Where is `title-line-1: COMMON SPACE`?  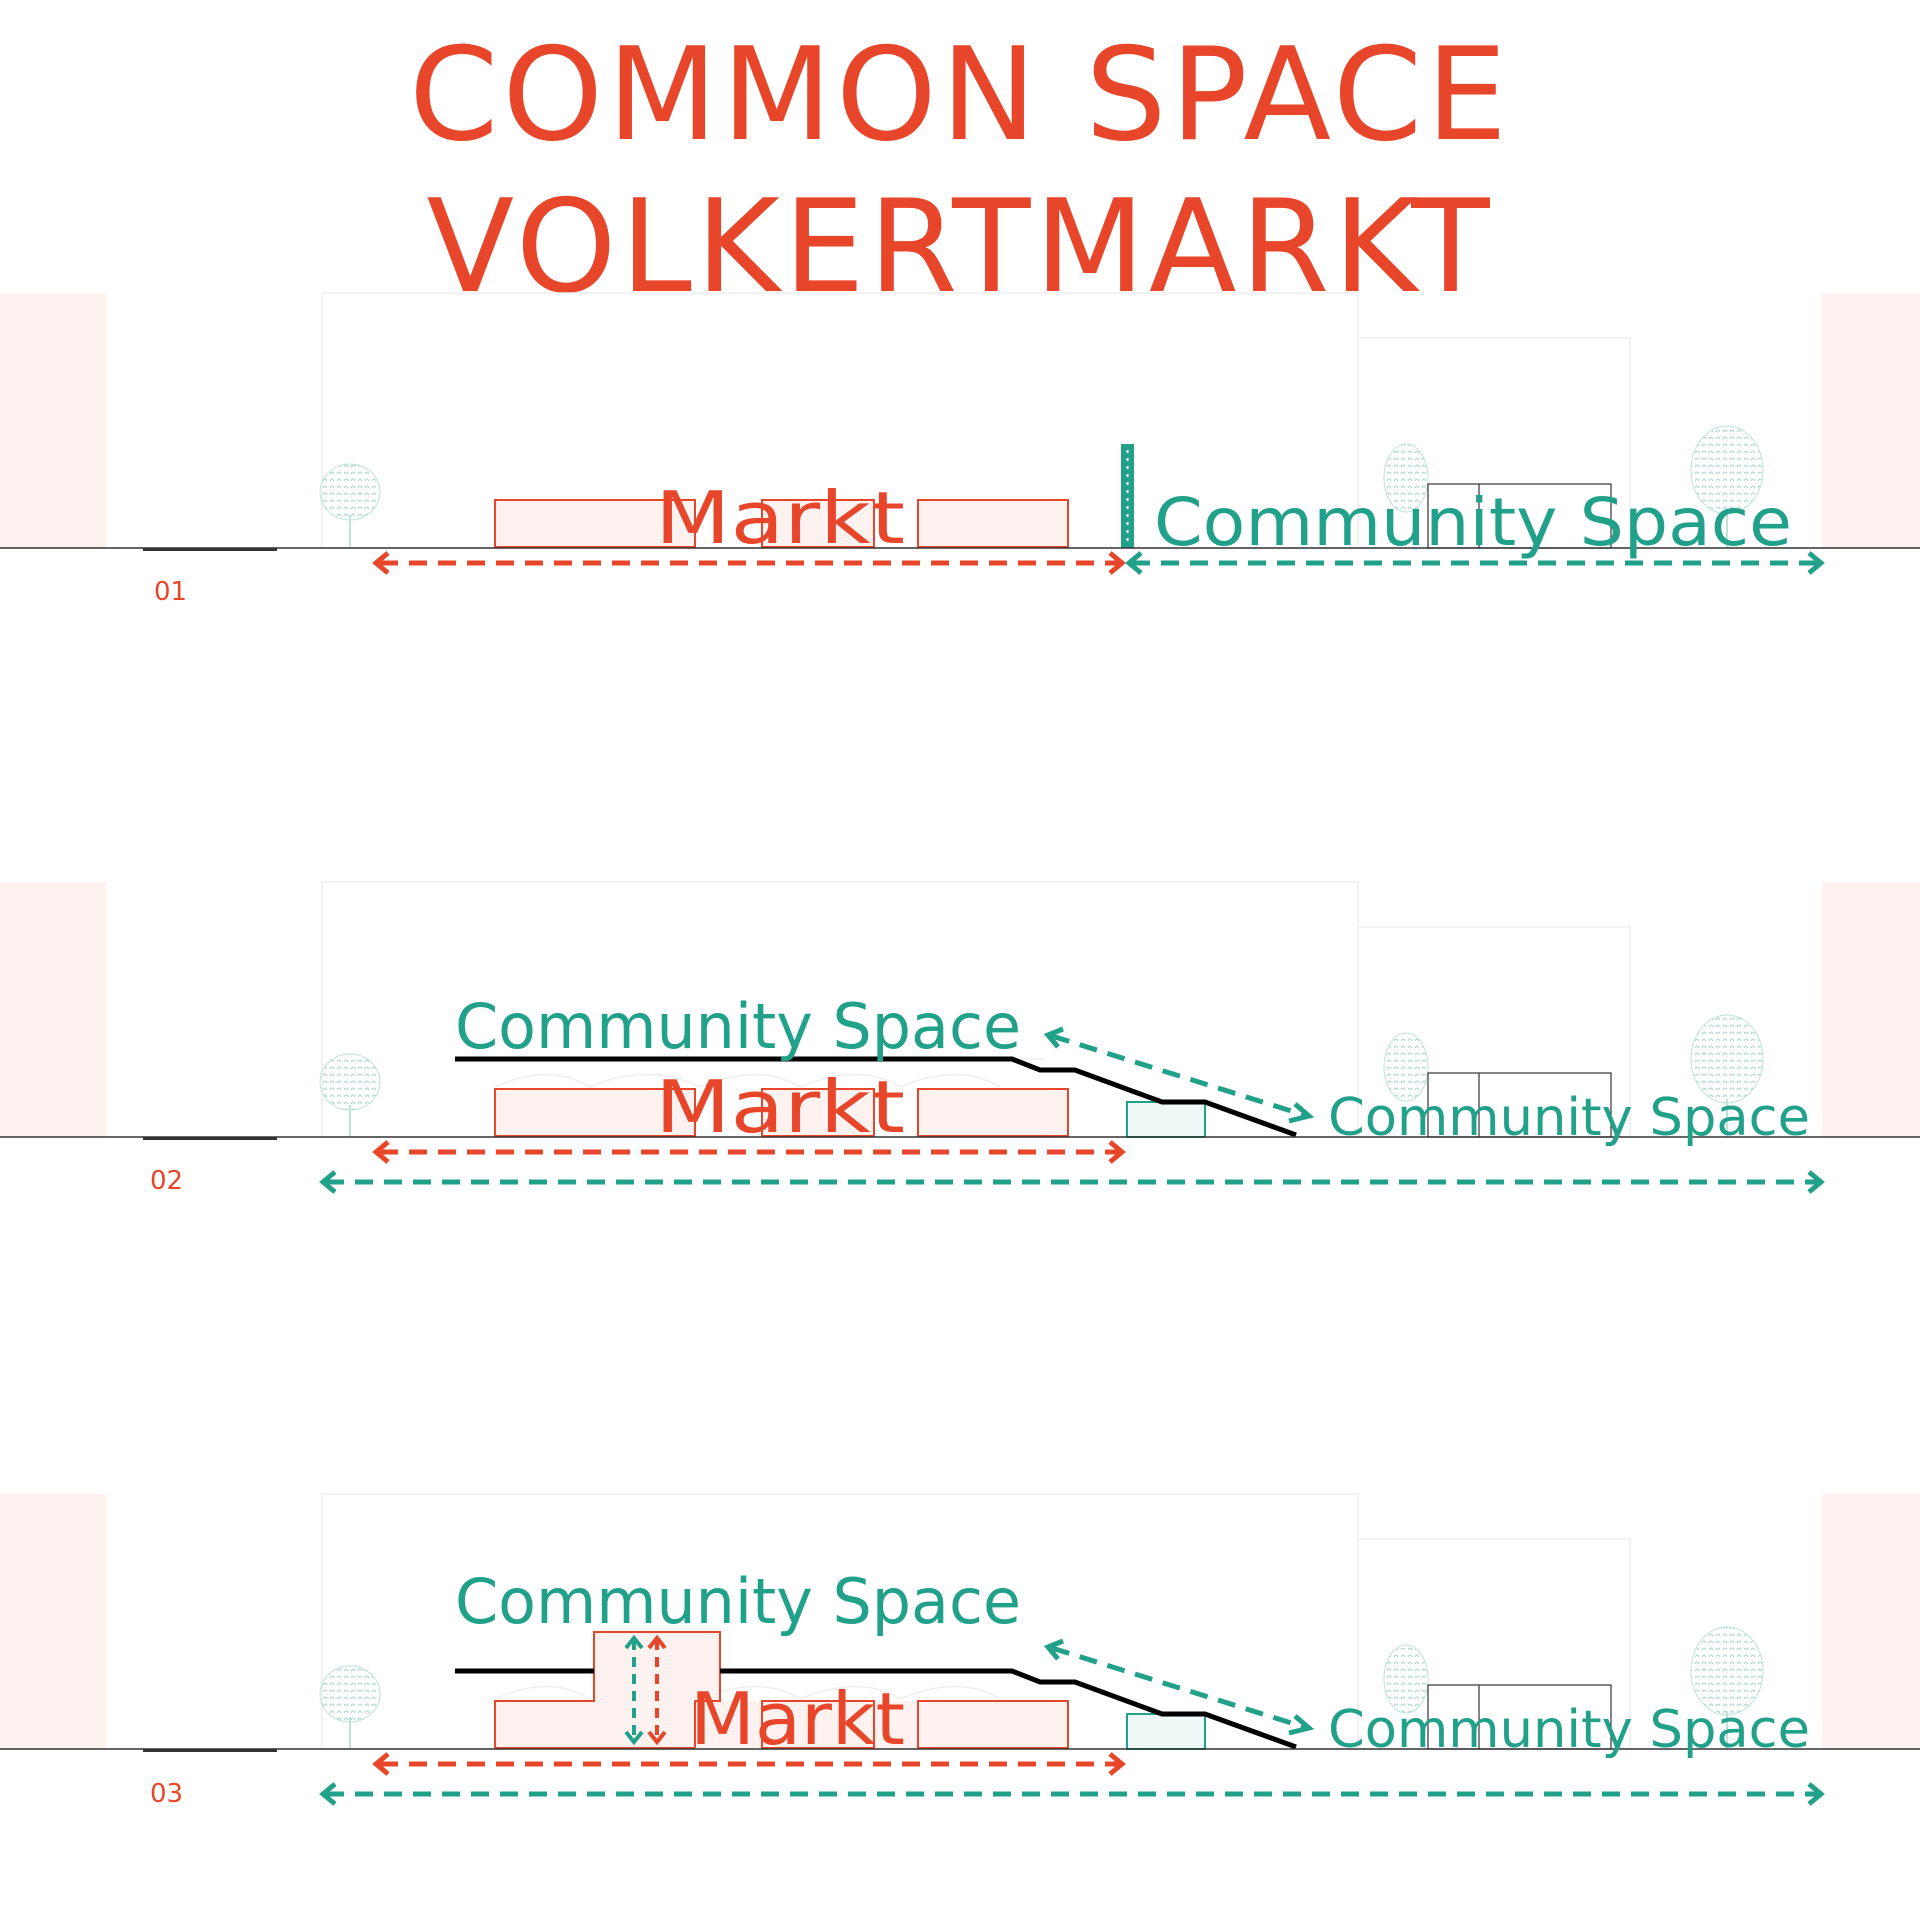 title-line-1: COMMON SPACE is located at coordinates (960, 95).